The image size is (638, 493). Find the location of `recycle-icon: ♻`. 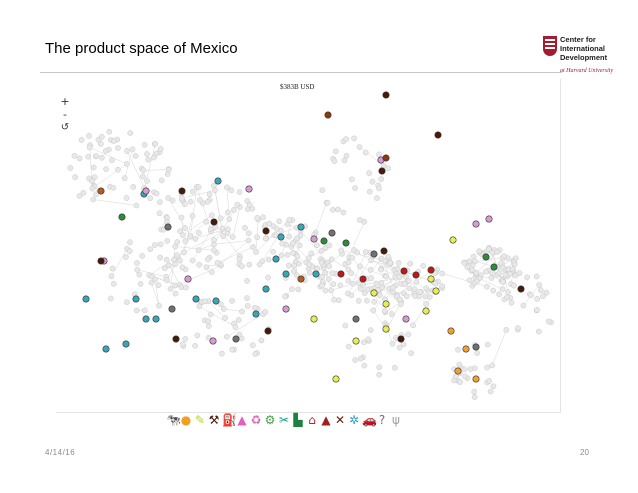

recycle-icon: ♻ is located at coordinates (256, 420).